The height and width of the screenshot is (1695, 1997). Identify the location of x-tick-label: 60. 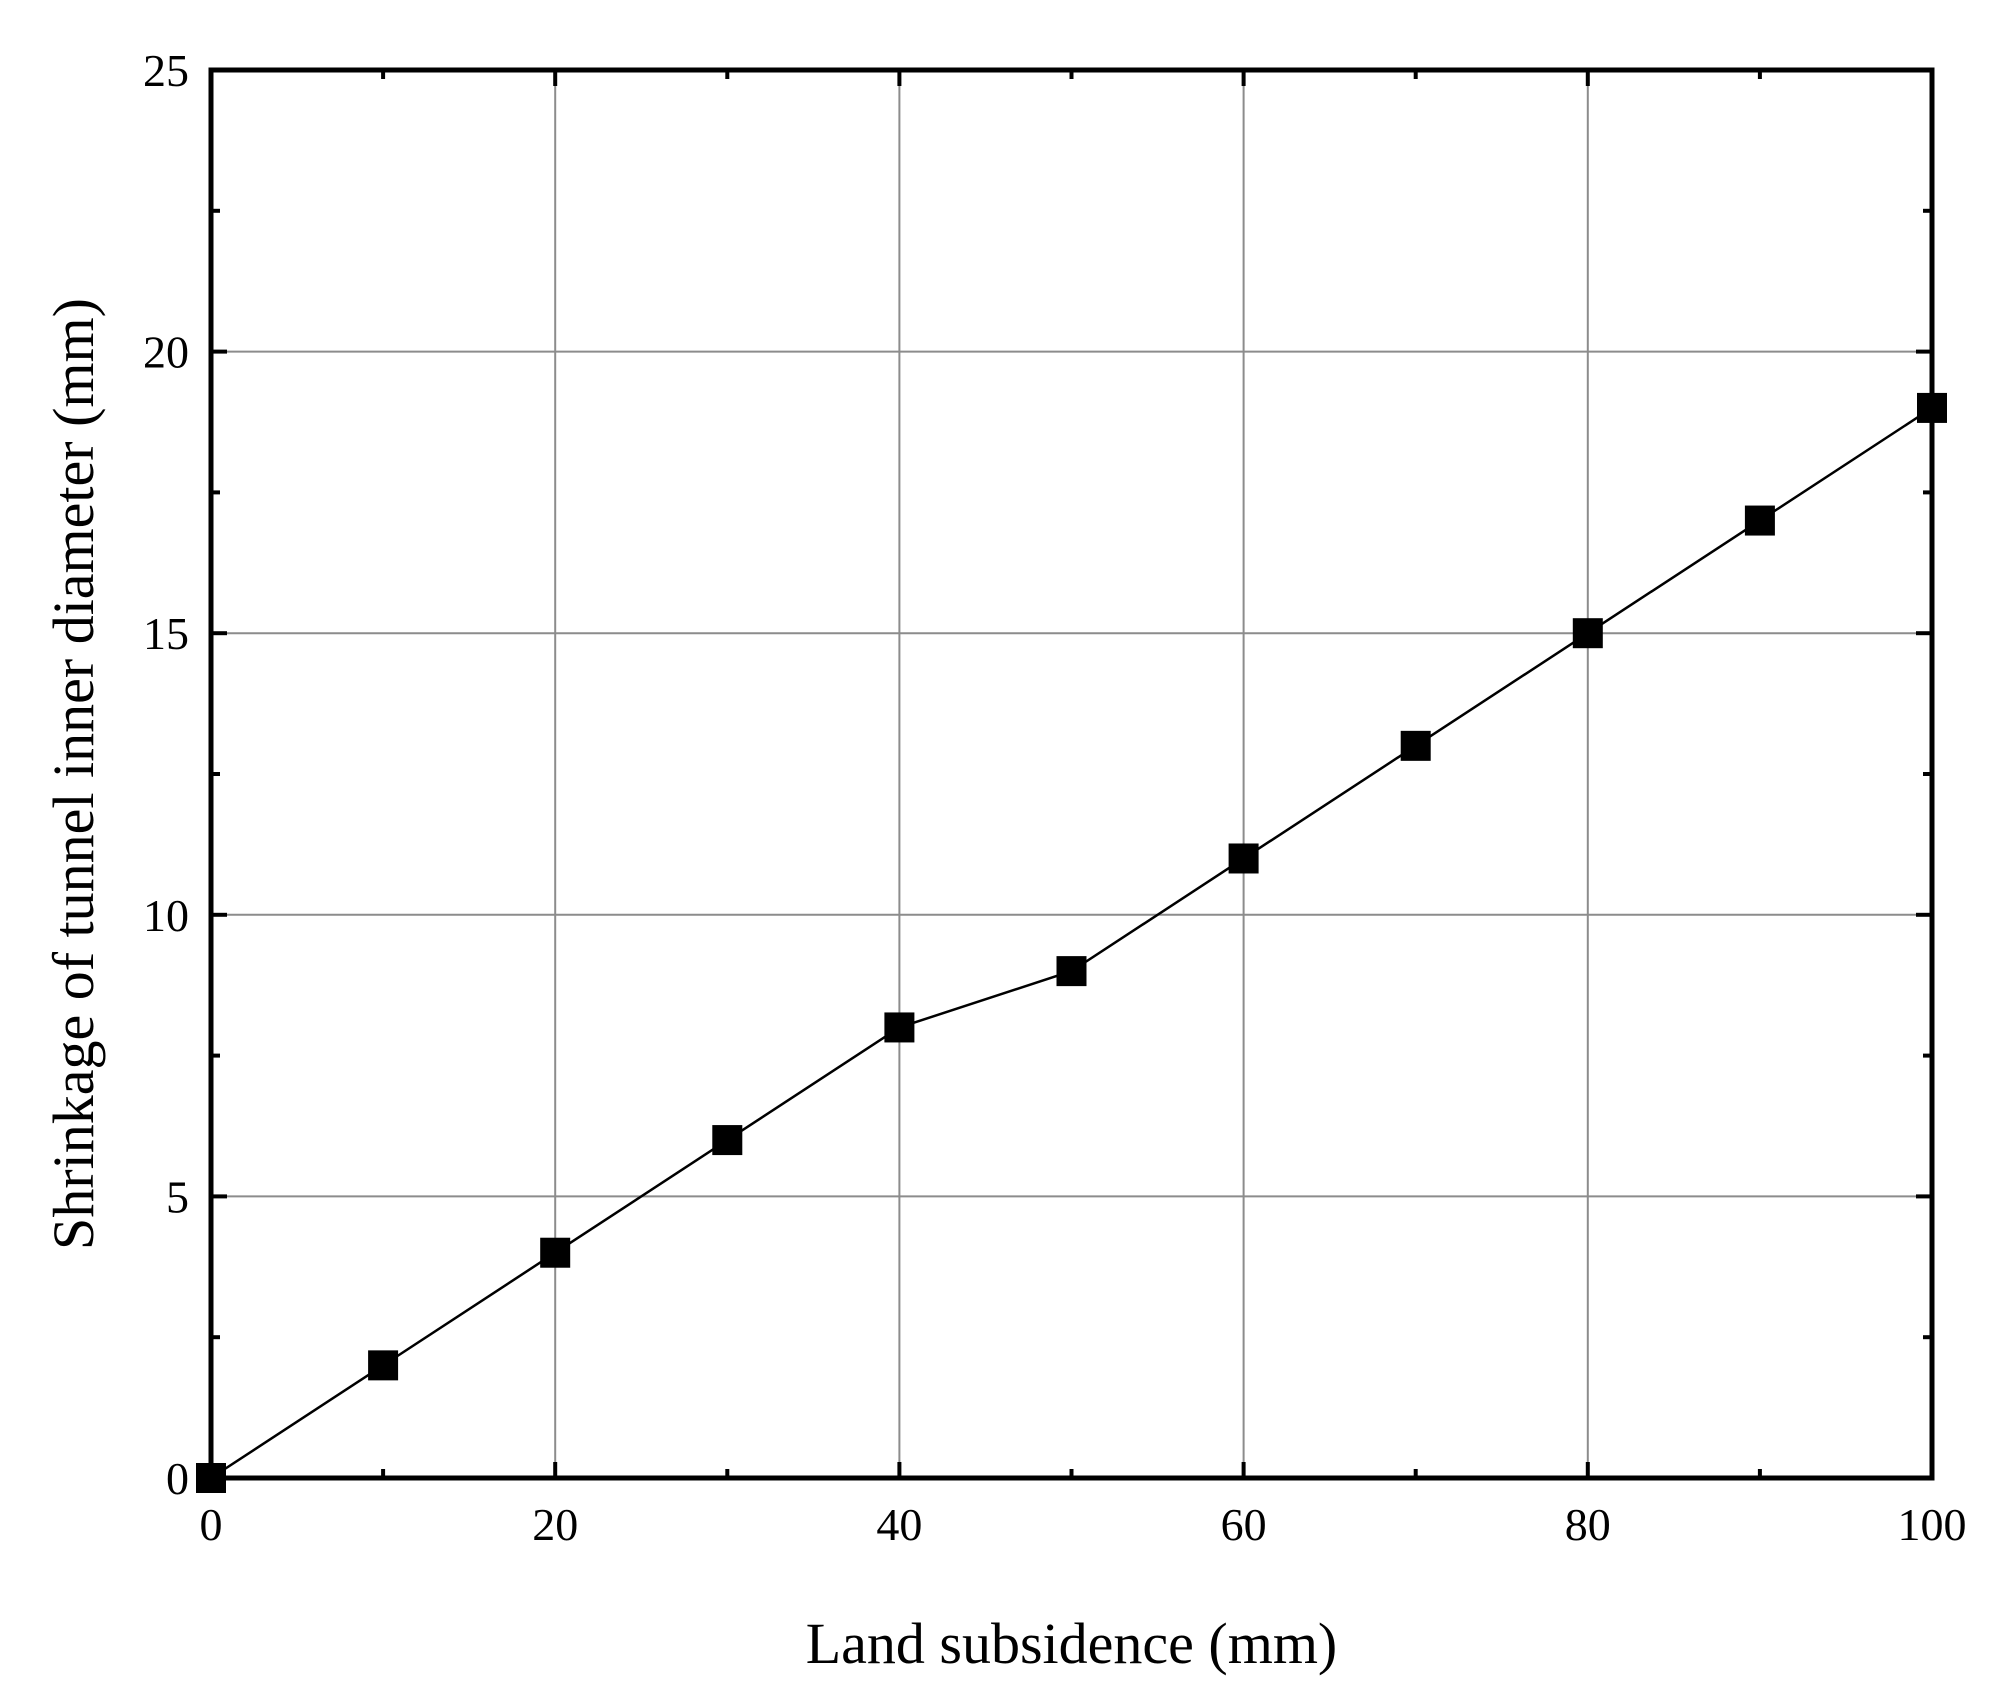
(1244, 1524).